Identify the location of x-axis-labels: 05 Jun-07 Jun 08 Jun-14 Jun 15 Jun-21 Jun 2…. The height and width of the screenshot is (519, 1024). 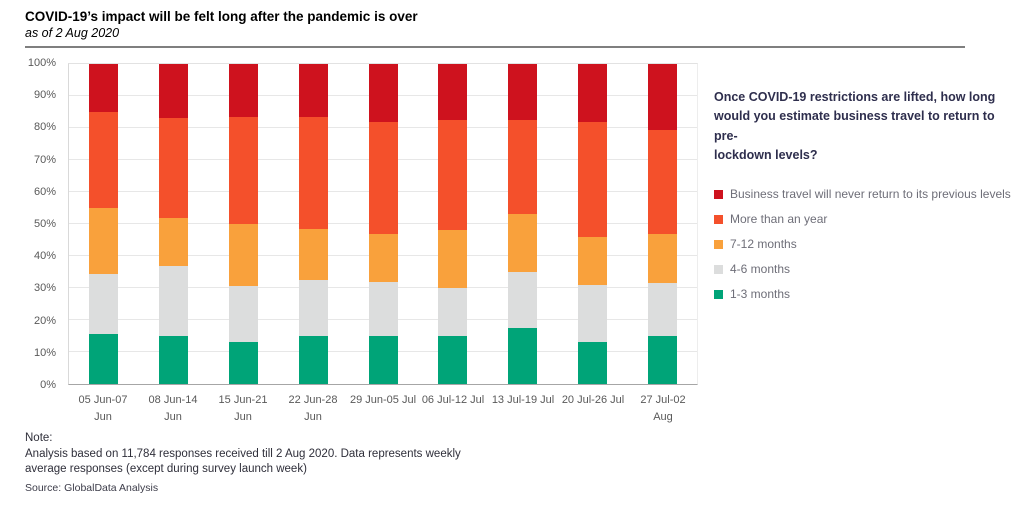
(383, 408).